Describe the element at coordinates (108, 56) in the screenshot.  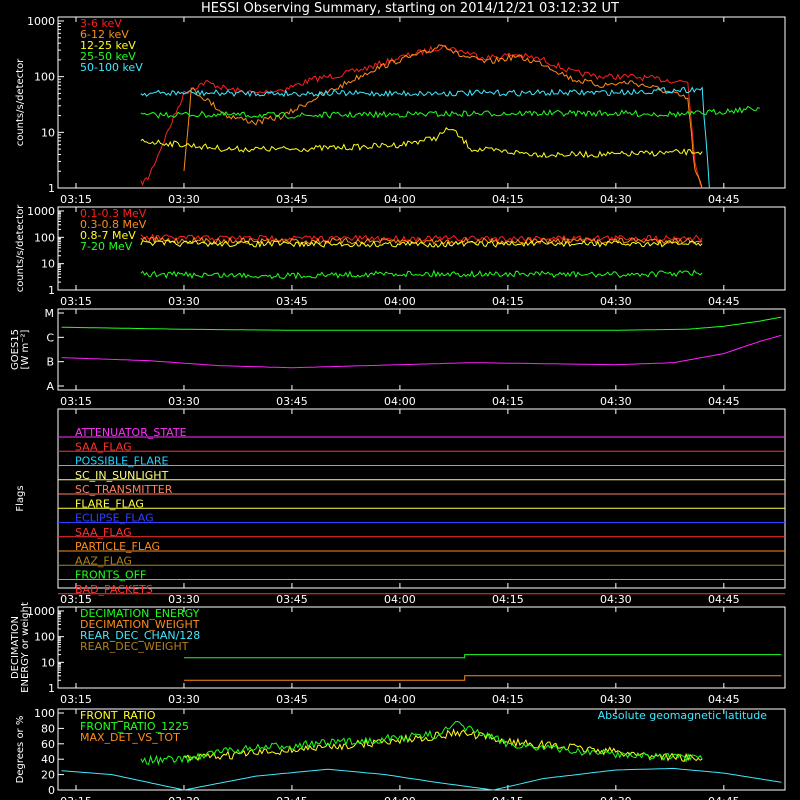
I see `legend-entry: 25-50 keV` at that location.